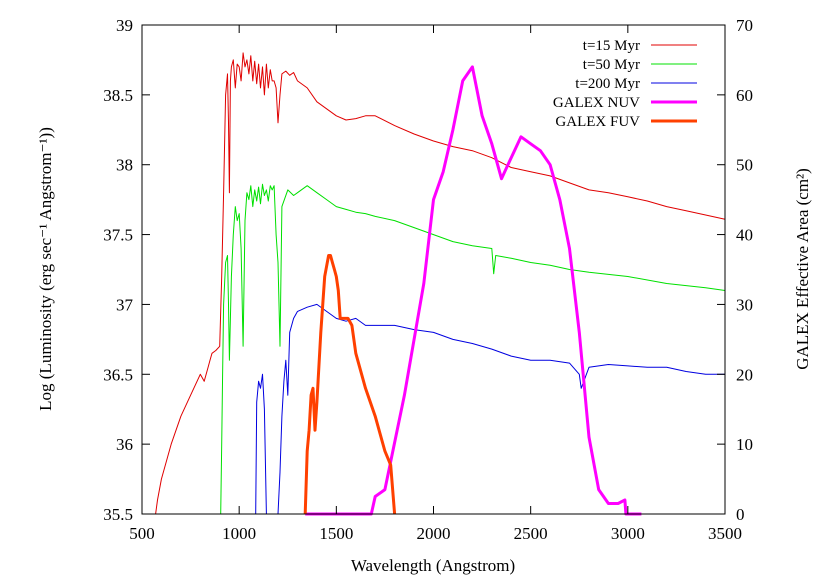 The height and width of the screenshot is (581, 830). What do you see at coordinates (239, 533) in the screenshot?
I see `x-tick-label: 1000` at bounding box center [239, 533].